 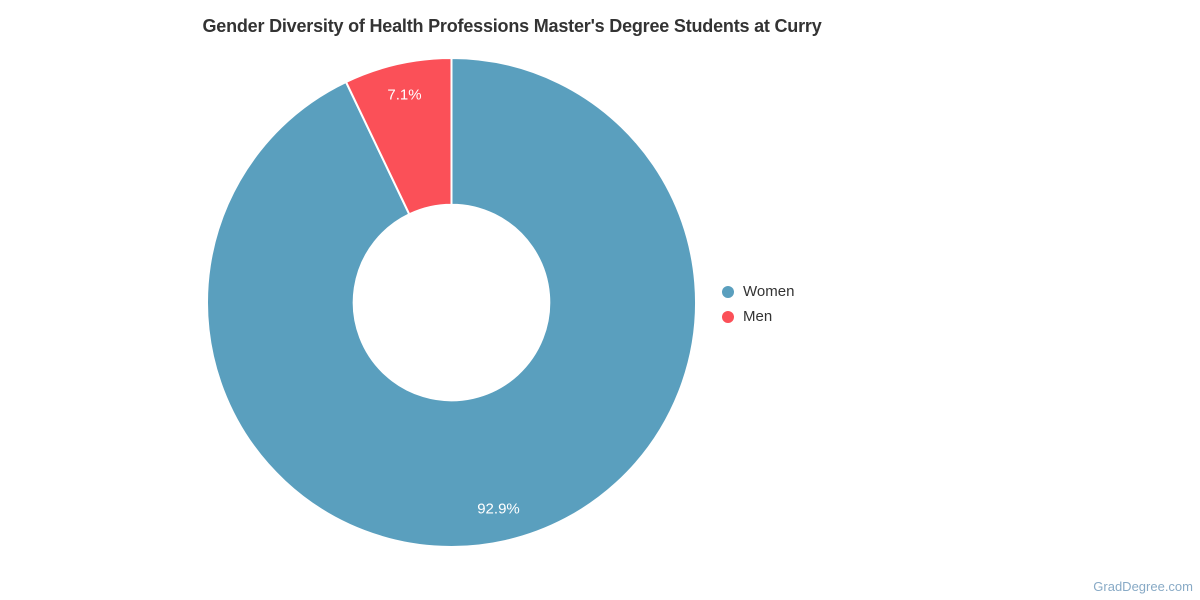 What do you see at coordinates (1143, 586) in the screenshot?
I see `watermark-link: GradDegree.com` at bounding box center [1143, 586].